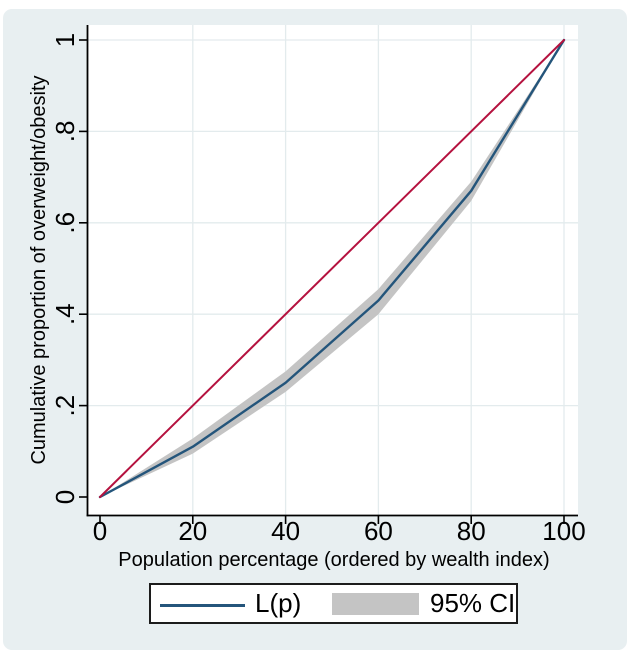 This screenshot has height=659, width=630. I want to click on x-tick-label: 80, so click(471, 531).